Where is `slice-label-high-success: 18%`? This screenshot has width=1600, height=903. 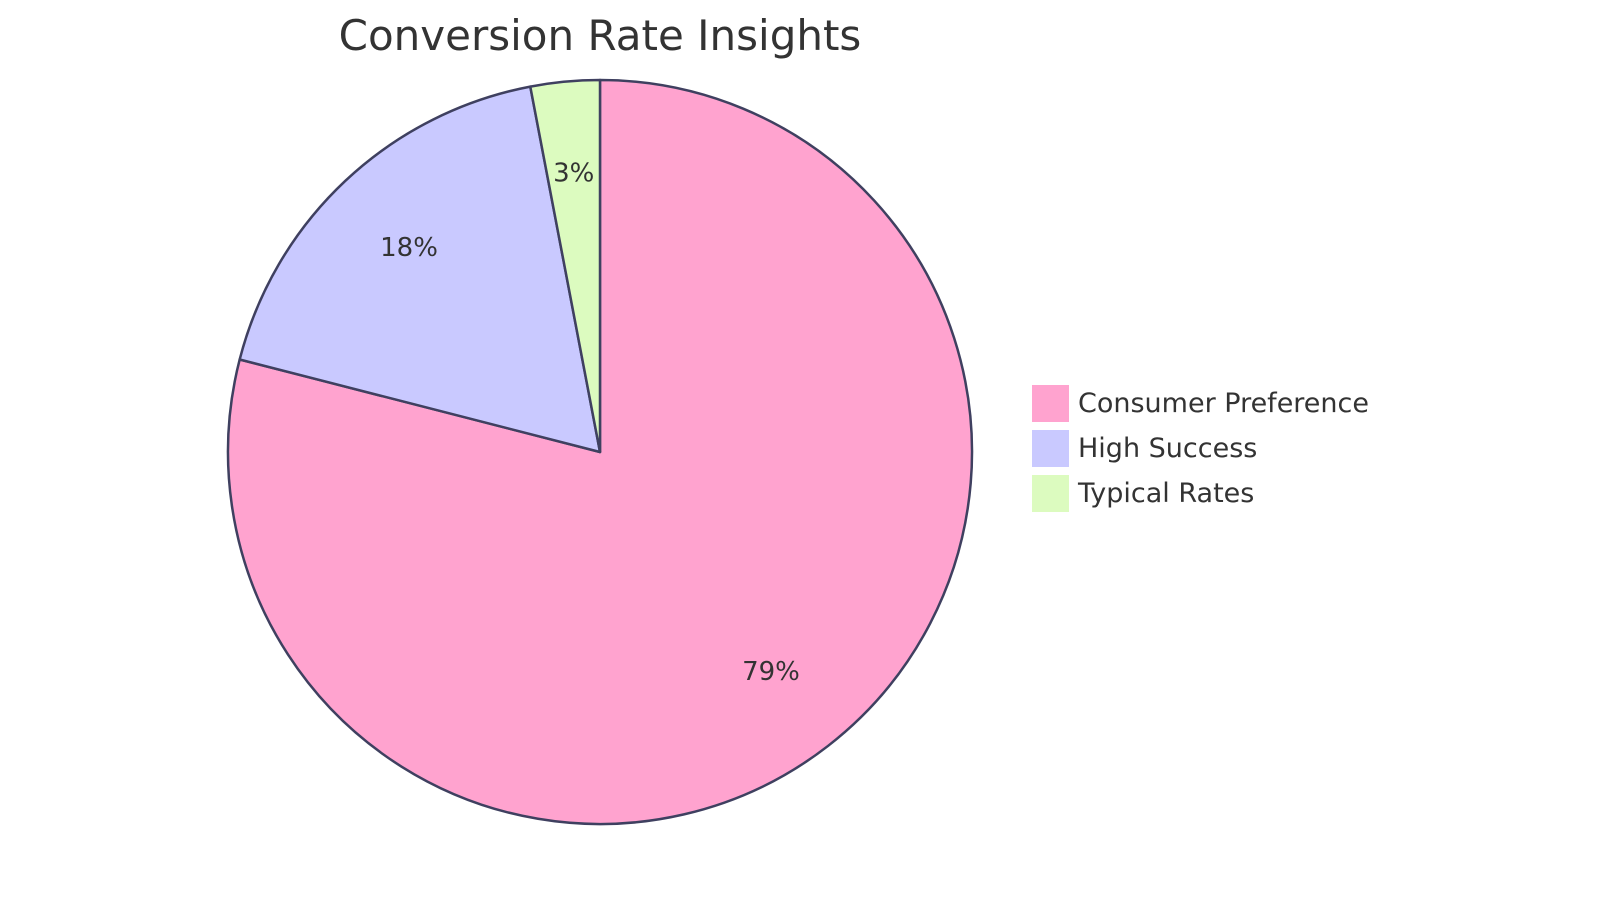 slice-label-high-success: 18% is located at coordinates (409, 248).